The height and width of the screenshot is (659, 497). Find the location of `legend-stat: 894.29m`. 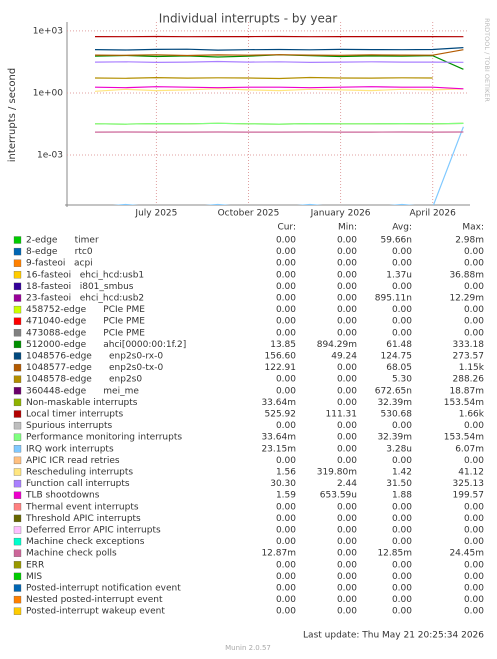

legend-stat: 894.29m is located at coordinates (337, 345).